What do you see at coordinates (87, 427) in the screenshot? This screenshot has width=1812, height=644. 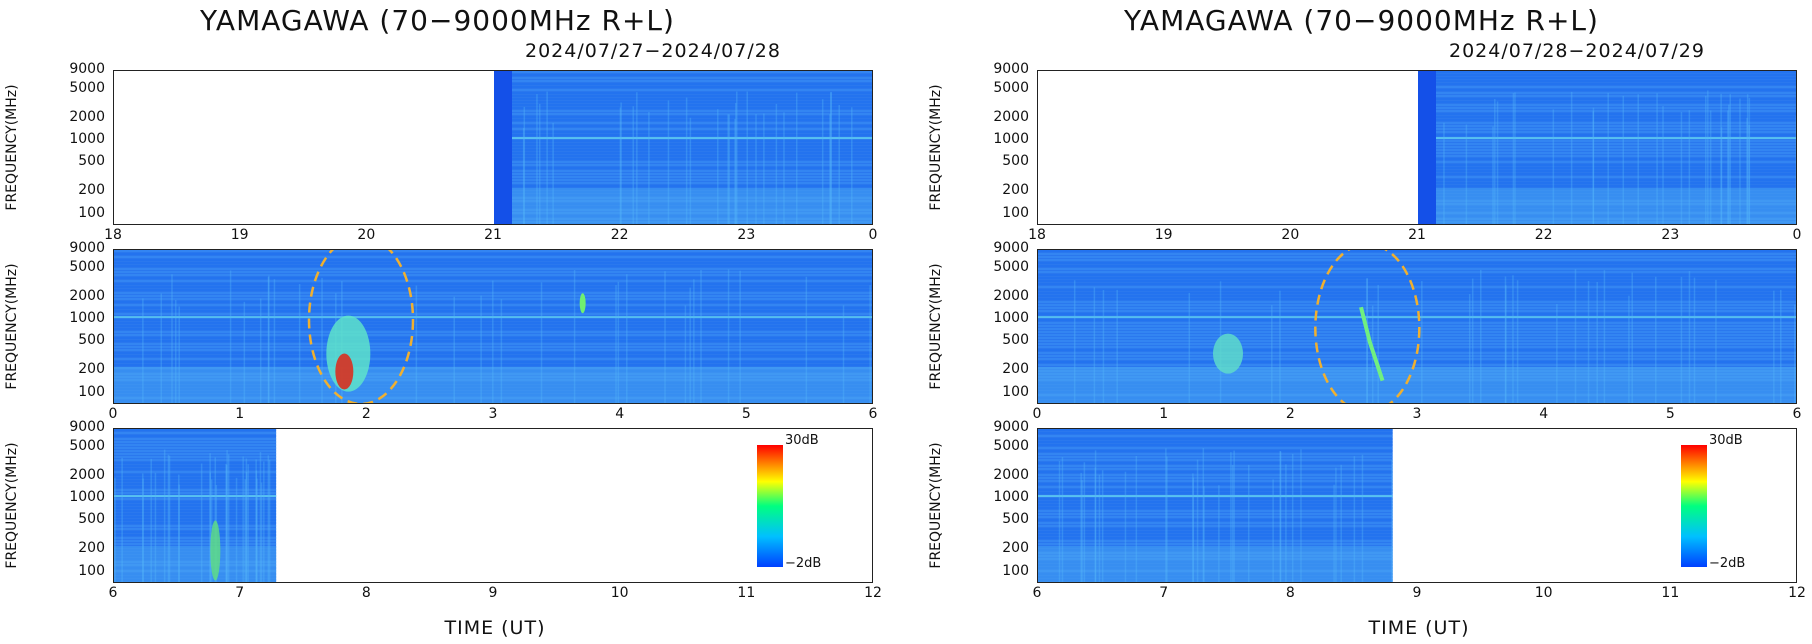 I see `y-tick-label: 9000` at bounding box center [87, 427].